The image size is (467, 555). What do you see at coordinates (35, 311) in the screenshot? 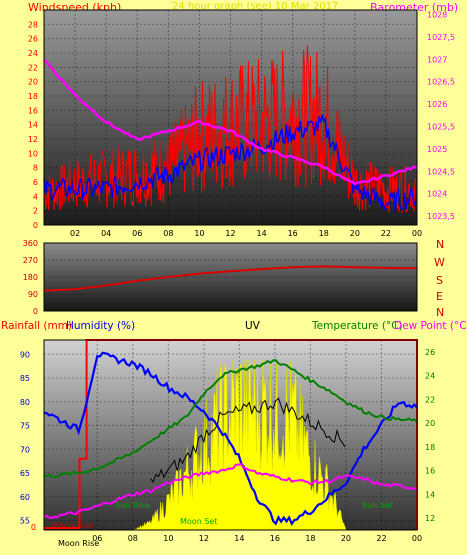
I see `direction-tick-label: 0` at bounding box center [35, 311].